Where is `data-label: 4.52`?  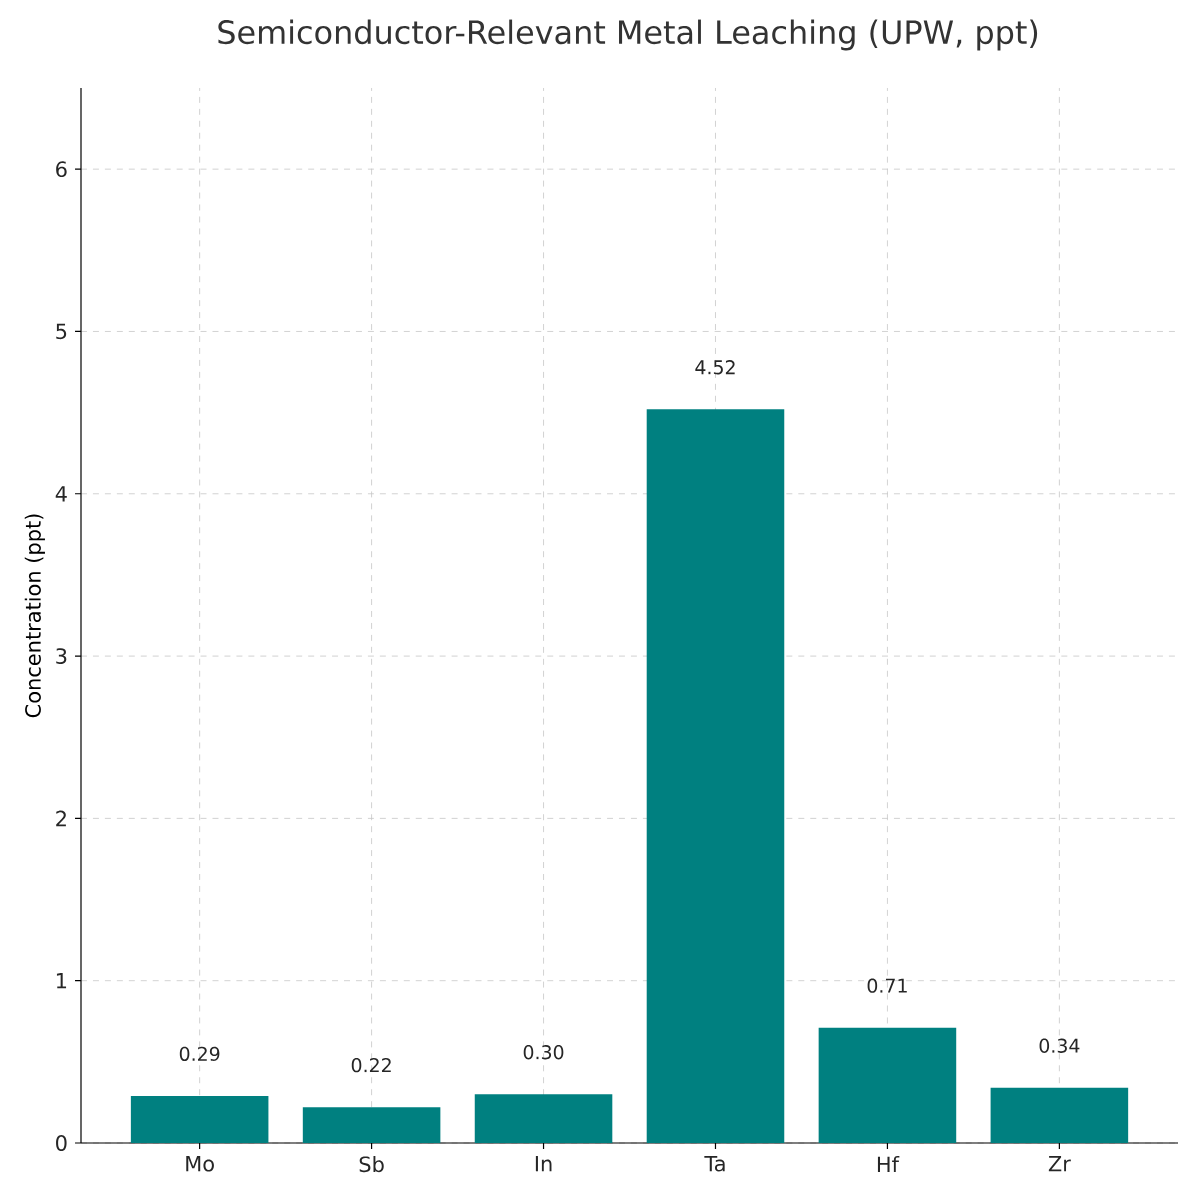 data-label: 4.52 is located at coordinates (715, 367).